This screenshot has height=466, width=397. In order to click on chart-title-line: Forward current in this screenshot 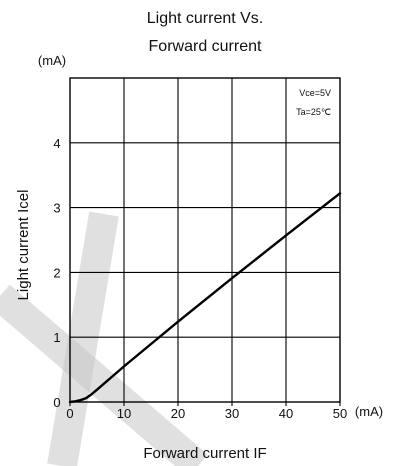, I will do `click(205, 46)`.